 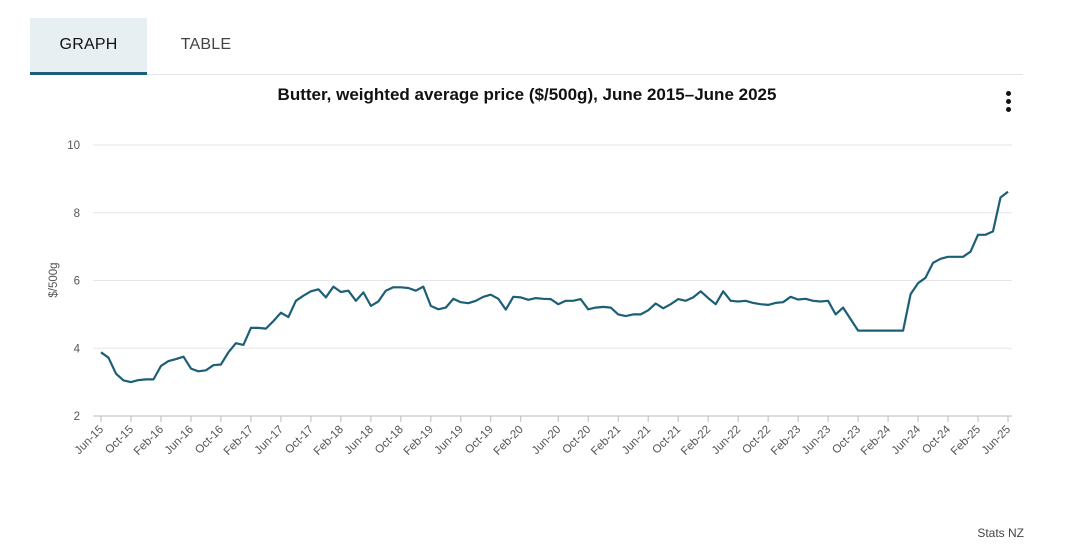 What do you see at coordinates (606, 441) in the screenshot?
I see `x-tick-label: Feb-21` at bounding box center [606, 441].